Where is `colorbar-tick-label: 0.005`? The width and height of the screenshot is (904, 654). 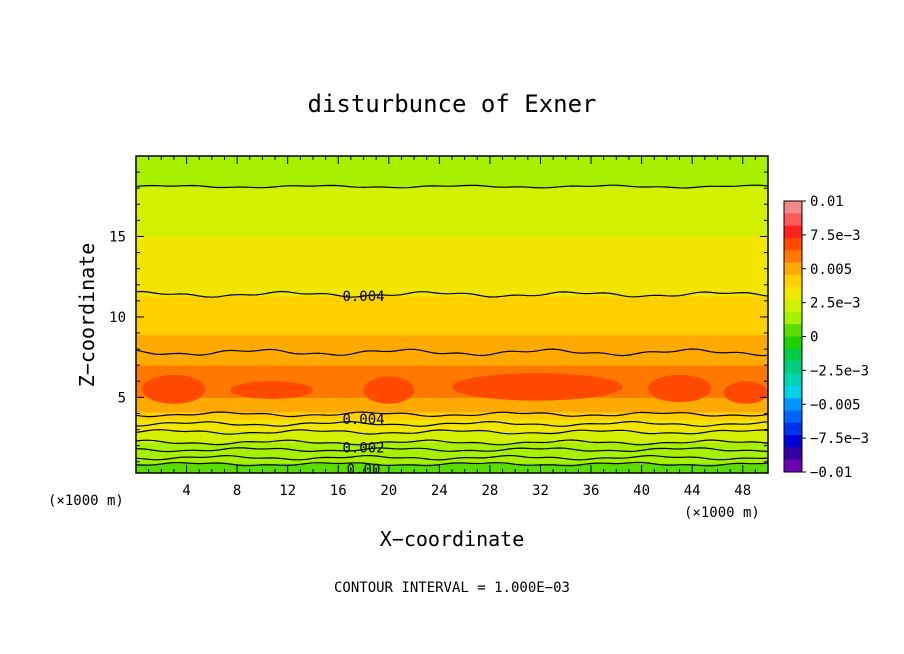
colorbar-tick-label: 0.005 is located at coordinates (831, 270).